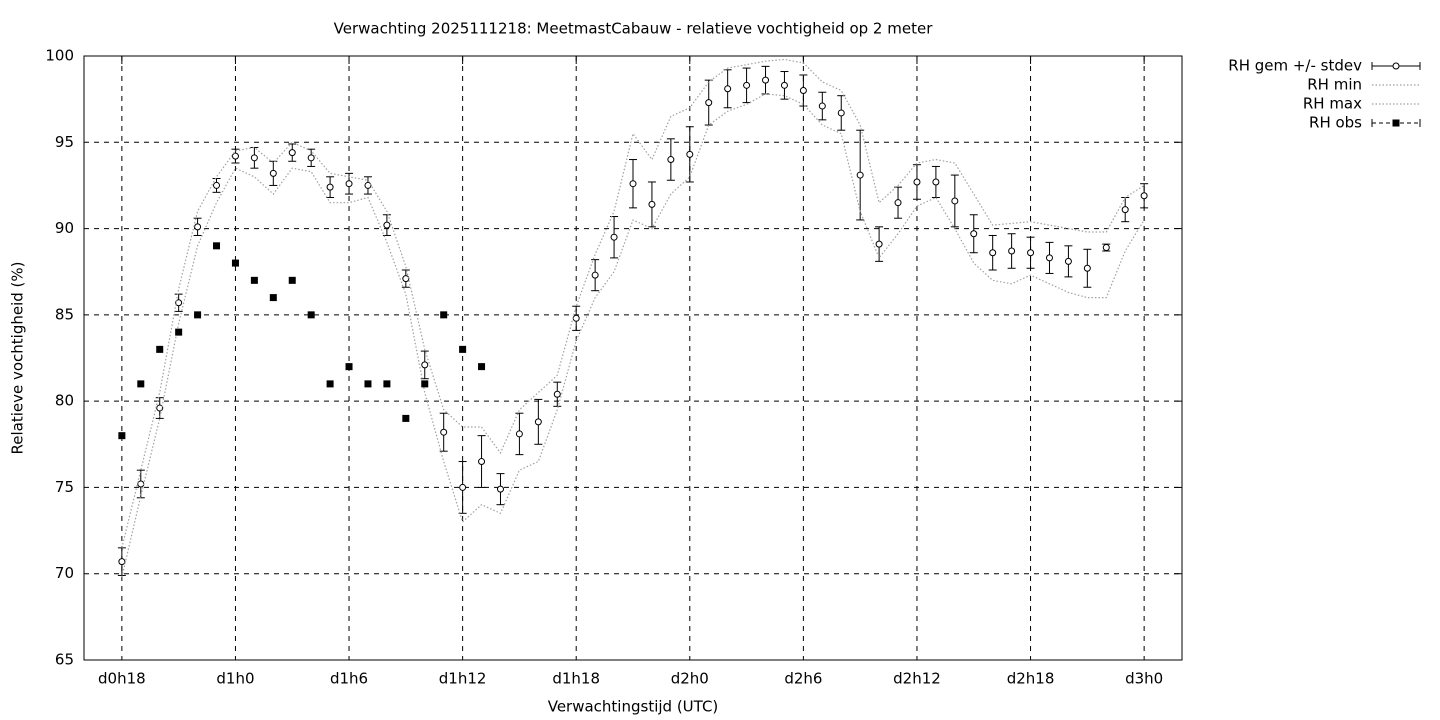 The image size is (1440, 720). I want to click on x-tick-label: d0h18, so click(122, 679).